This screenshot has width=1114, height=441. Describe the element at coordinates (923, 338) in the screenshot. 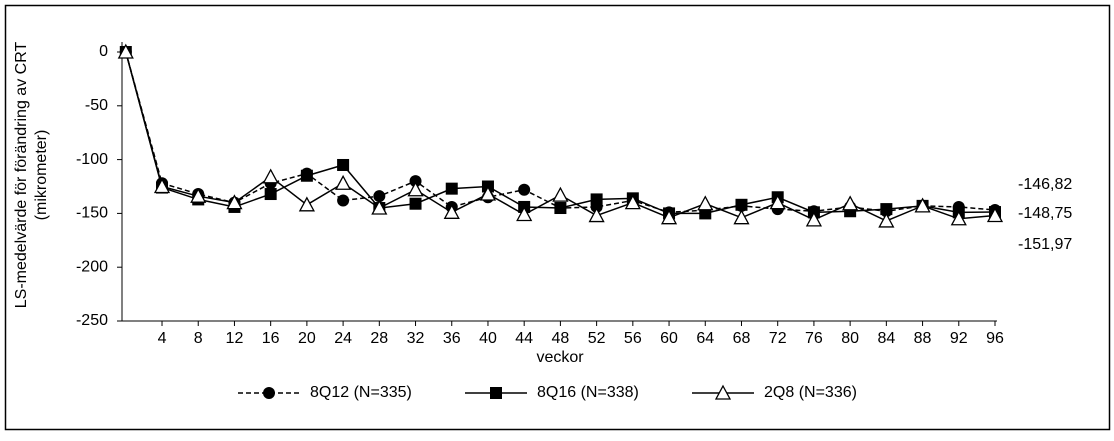

I see `x-tick-label: 88` at that location.